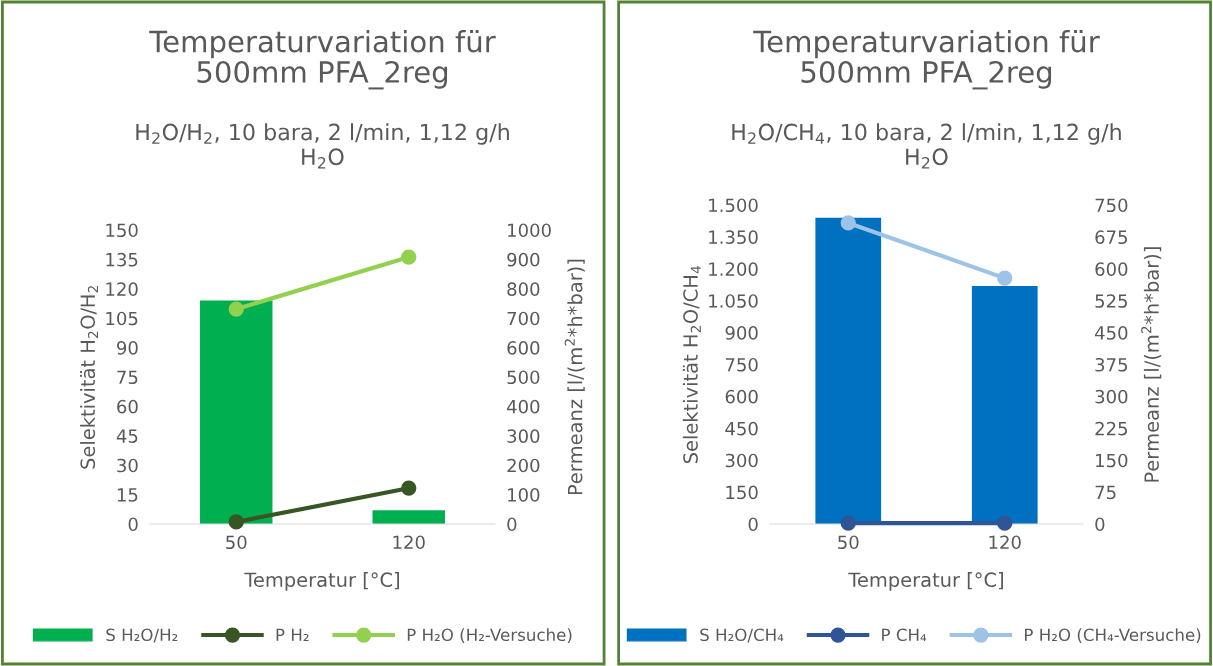 The width and height of the screenshot is (1213, 666). Describe the element at coordinates (127, 348) in the screenshot. I see `y-tick-label: 90` at that location.